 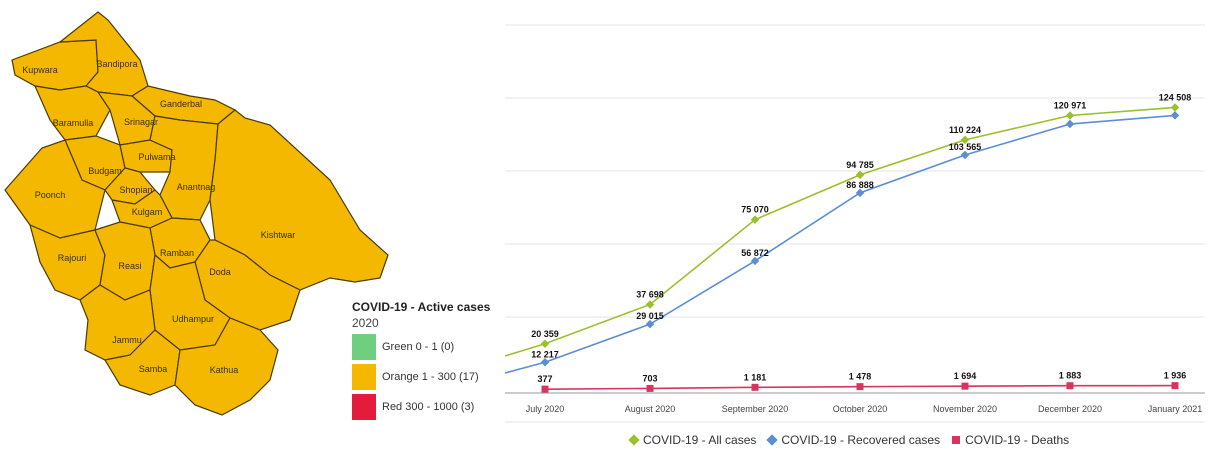 What do you see at coordinates (220, 272) in the screenshot?
I see `district-label-doda: Doda` at bounding box center [220, 272].